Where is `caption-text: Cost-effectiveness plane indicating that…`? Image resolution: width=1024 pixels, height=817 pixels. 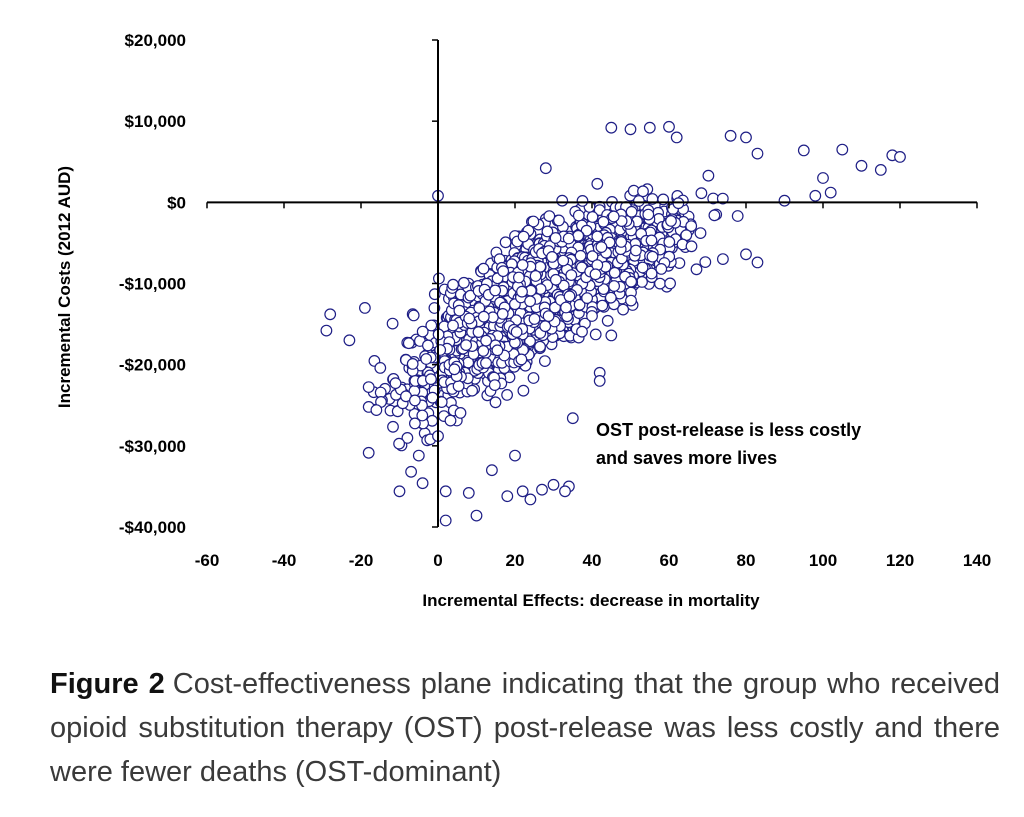 caption-text: Cost-effectiveness plane indicating that… is located at coordinates (525, 728).